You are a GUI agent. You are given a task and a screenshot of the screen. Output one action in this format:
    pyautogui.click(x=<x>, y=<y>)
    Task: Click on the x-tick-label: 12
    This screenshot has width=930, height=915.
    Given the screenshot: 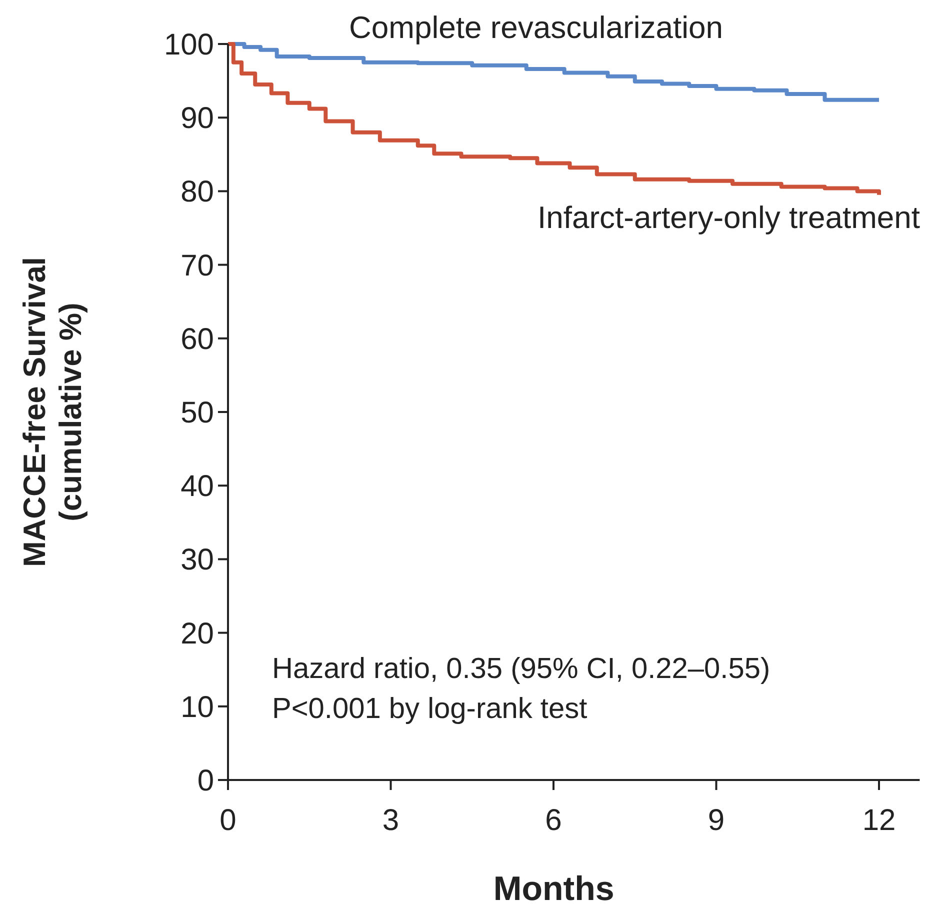 What is the action you would take?
    pyautogui.click(x=879, y=820)
    